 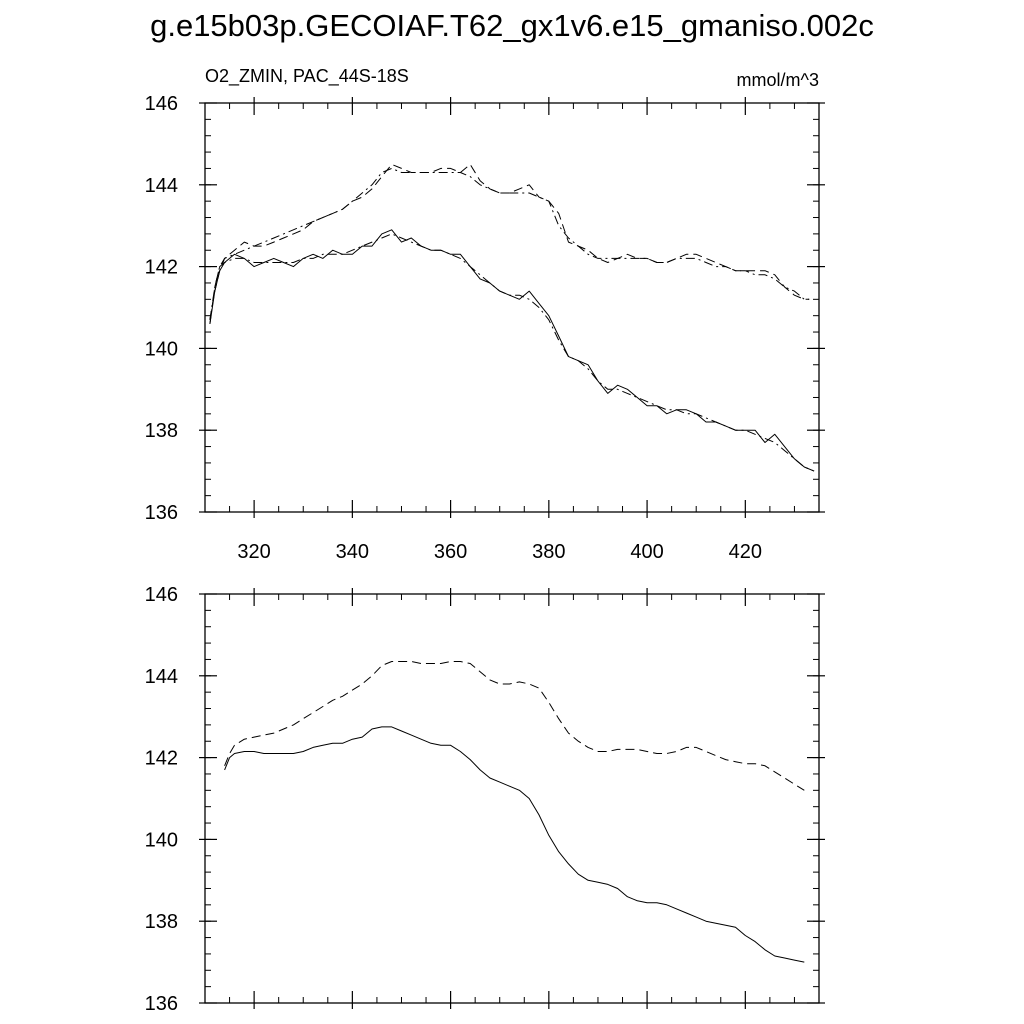 I want to click on units-label: mmol/m^3, so click(x=777, y=80).